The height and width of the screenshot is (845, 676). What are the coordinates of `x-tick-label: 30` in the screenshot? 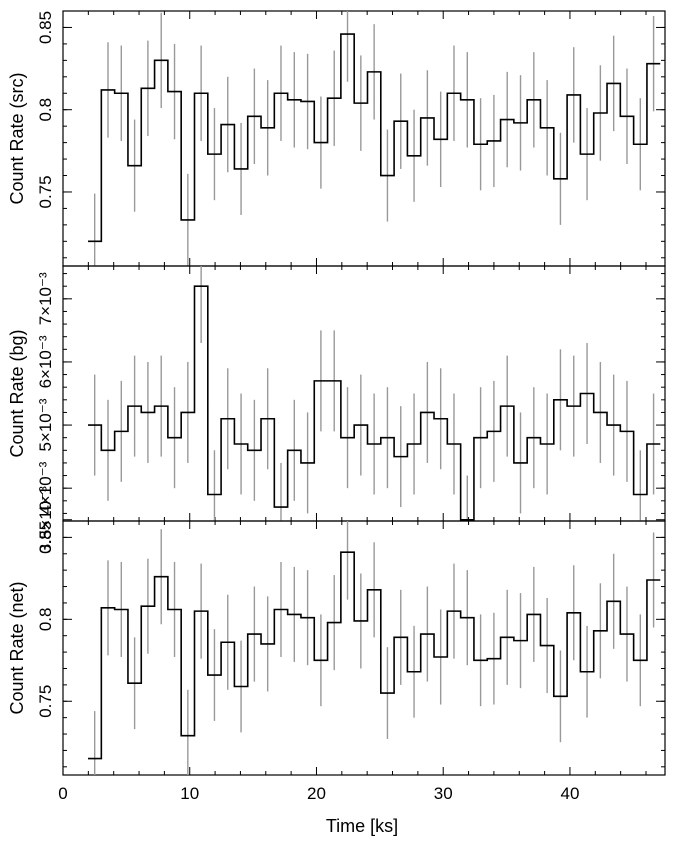 It's located at (443, 793).